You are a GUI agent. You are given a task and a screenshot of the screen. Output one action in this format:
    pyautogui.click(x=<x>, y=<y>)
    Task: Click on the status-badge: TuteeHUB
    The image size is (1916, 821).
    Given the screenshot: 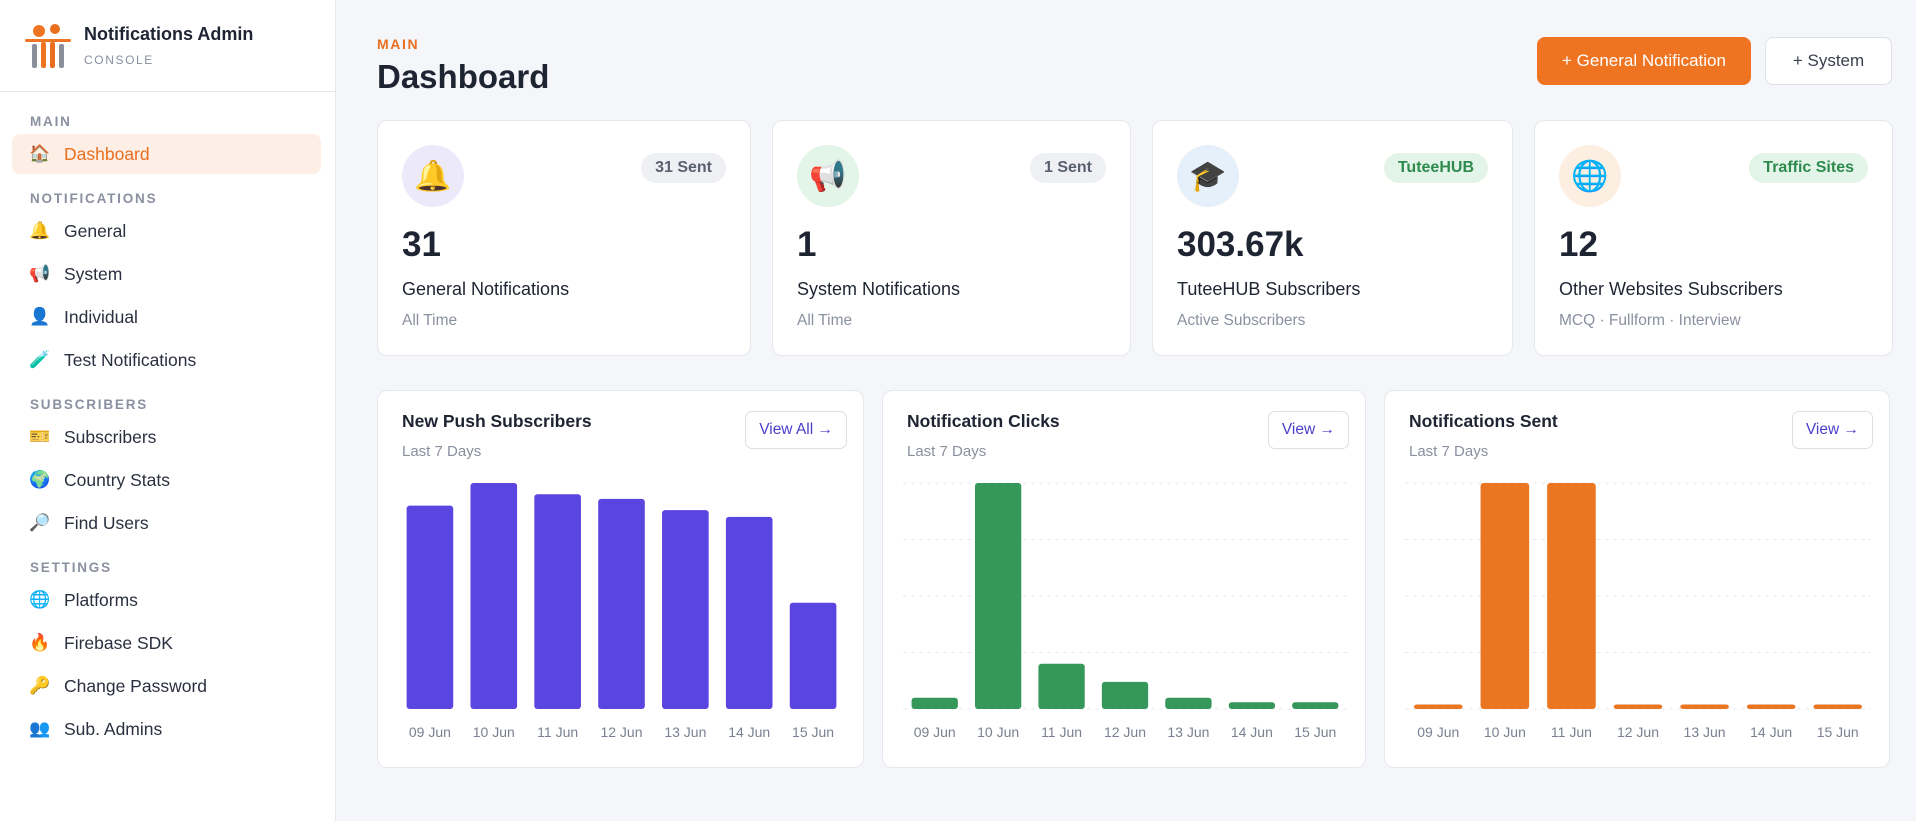 What is the action you would take?
    pyautogui.click(x=1435, y=168)
    